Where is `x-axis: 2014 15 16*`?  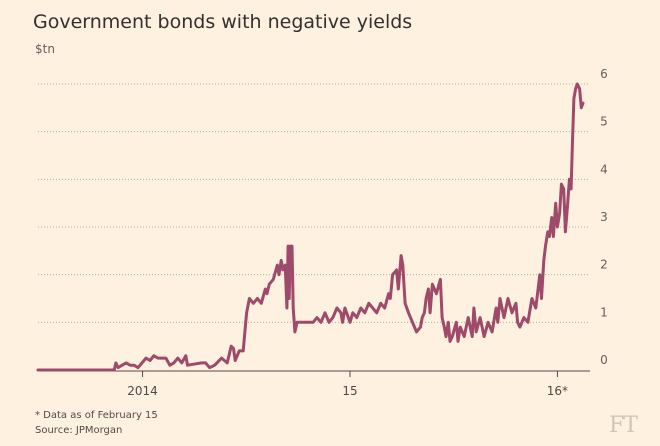
x-axis: 2014 15 16* is located at coordinates (314, 384).